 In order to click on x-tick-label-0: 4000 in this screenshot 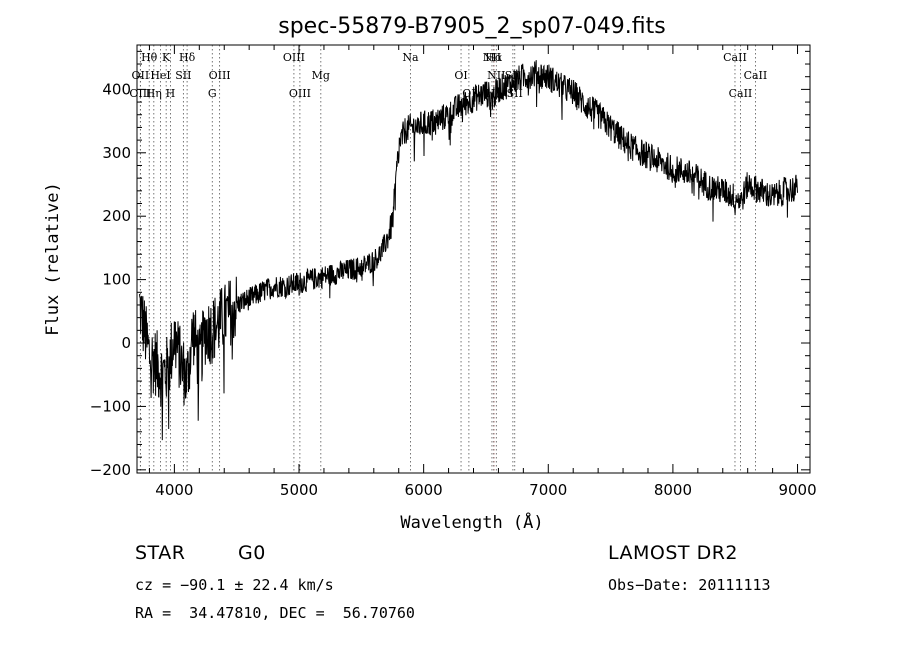, I will do `click(174, 490)`.